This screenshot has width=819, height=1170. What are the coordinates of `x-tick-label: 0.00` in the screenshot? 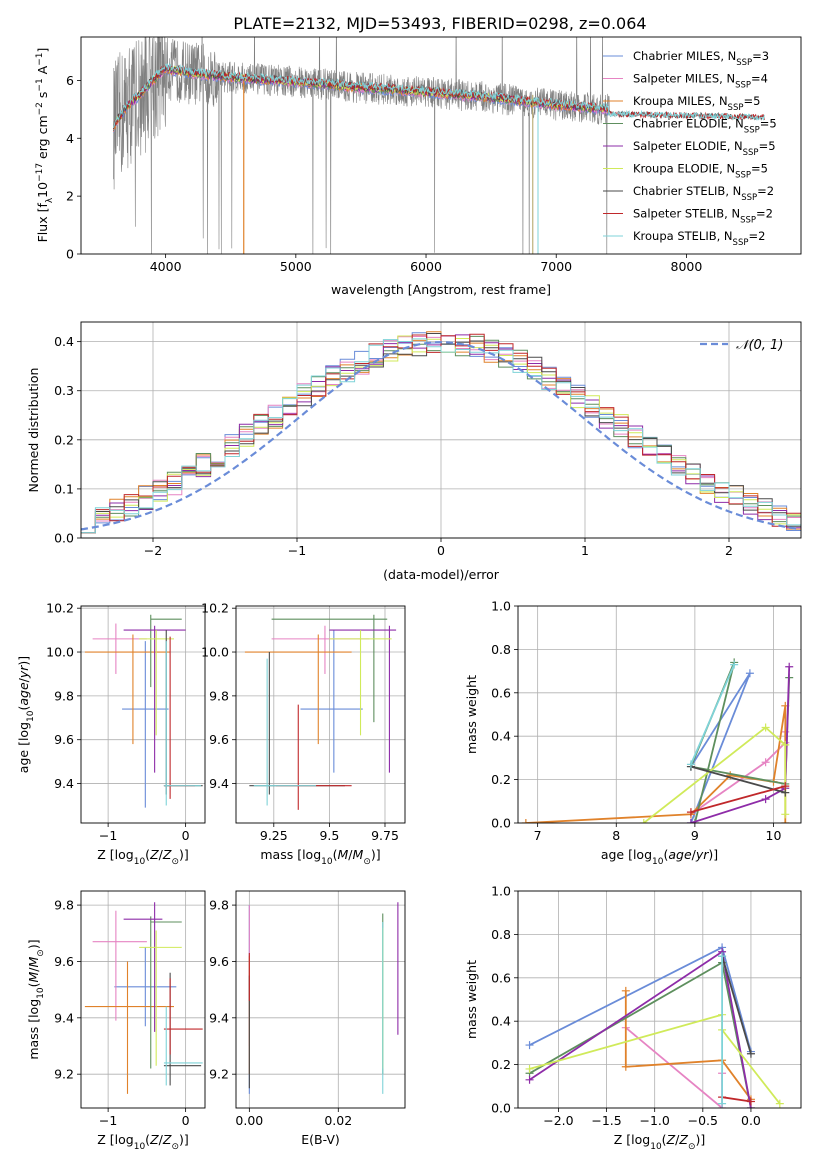 It's located at (249, 1120).